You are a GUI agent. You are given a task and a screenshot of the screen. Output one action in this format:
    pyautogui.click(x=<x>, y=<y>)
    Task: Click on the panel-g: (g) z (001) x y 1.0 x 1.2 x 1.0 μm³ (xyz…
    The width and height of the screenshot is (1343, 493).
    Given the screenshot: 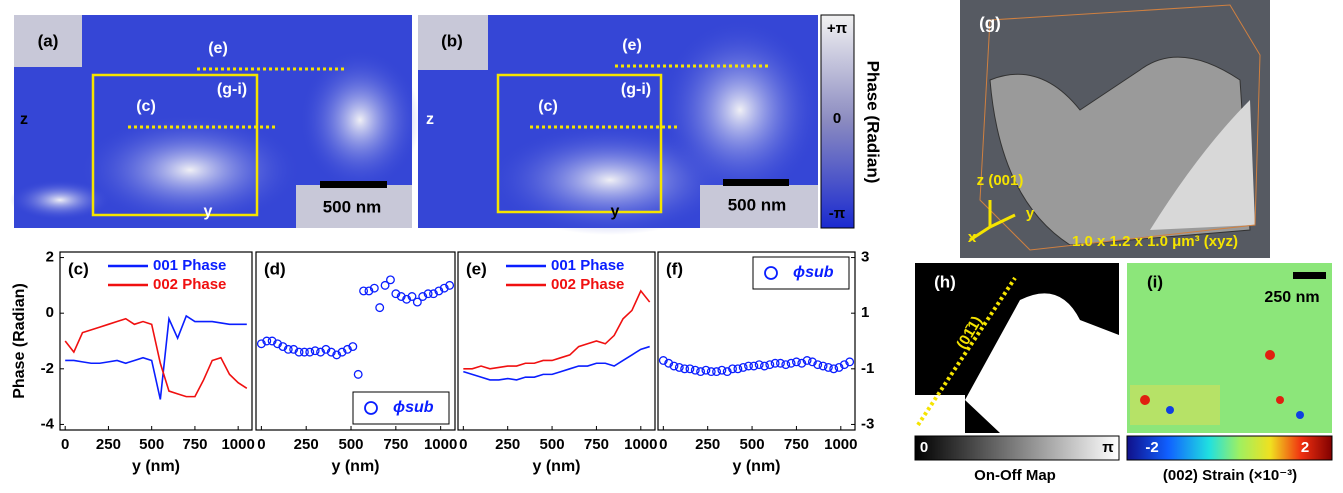 What is the action you would take?
    pyautogui.click(x=1115, y=129)
    